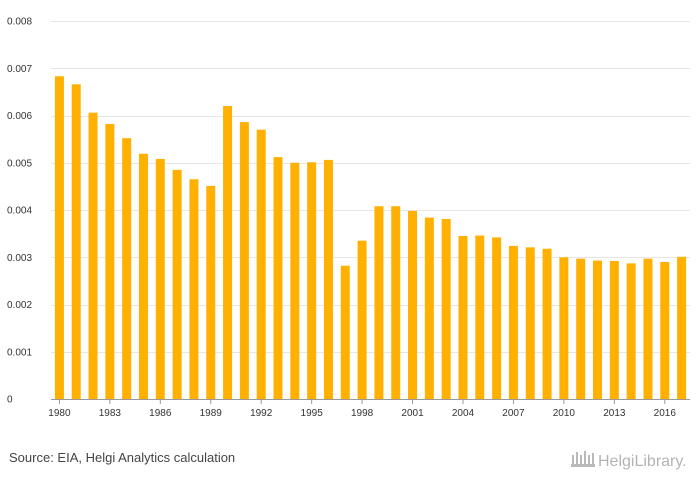  What do you see at coordinates (446, 308) in the screenshot?
I see `bar-2003` at bounding box center [446, 308].